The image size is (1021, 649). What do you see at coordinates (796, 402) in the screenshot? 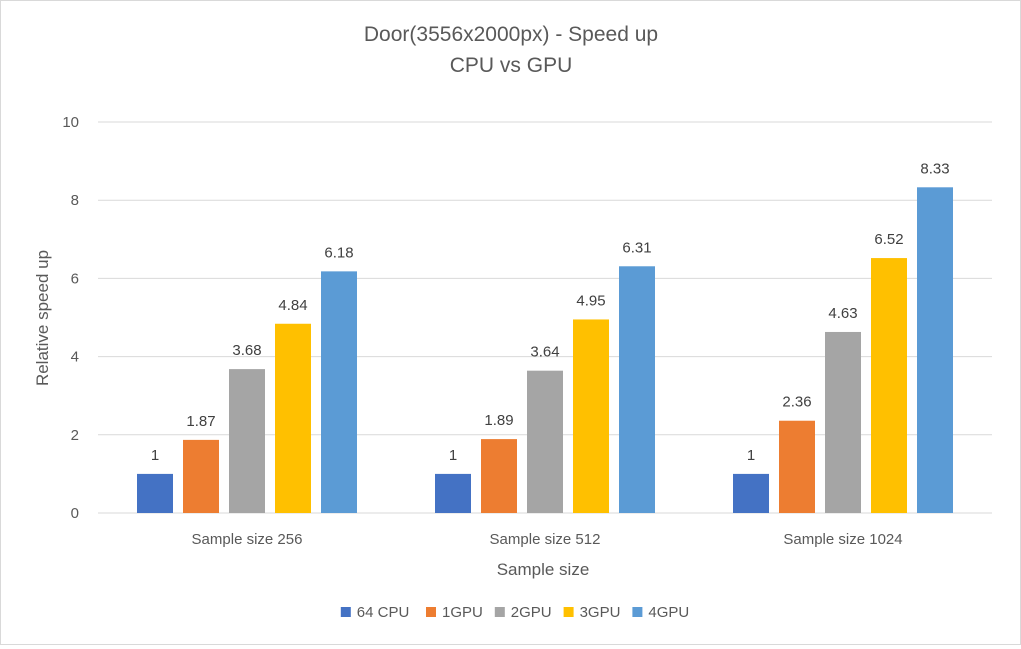
I see `data-label: 2.36` at bounding box center [796, 402].